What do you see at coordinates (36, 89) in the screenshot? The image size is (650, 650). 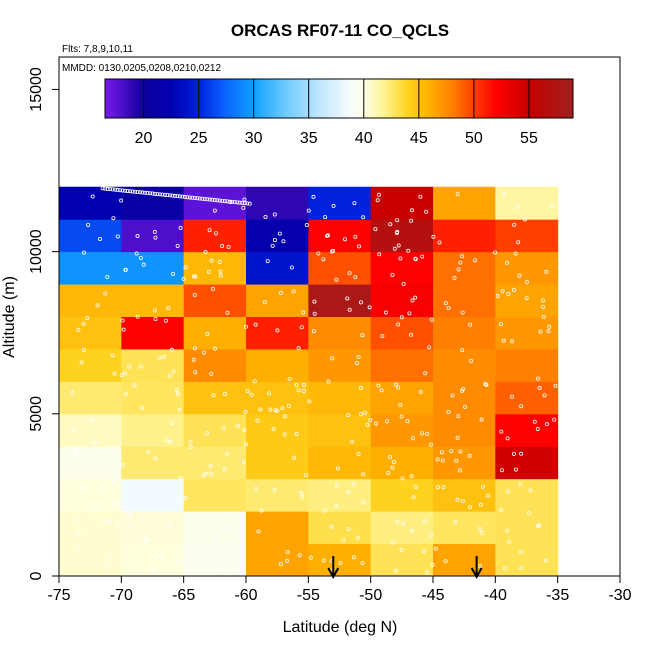 I see `y-tick-label: 15000` at bounding box center [36, 89].